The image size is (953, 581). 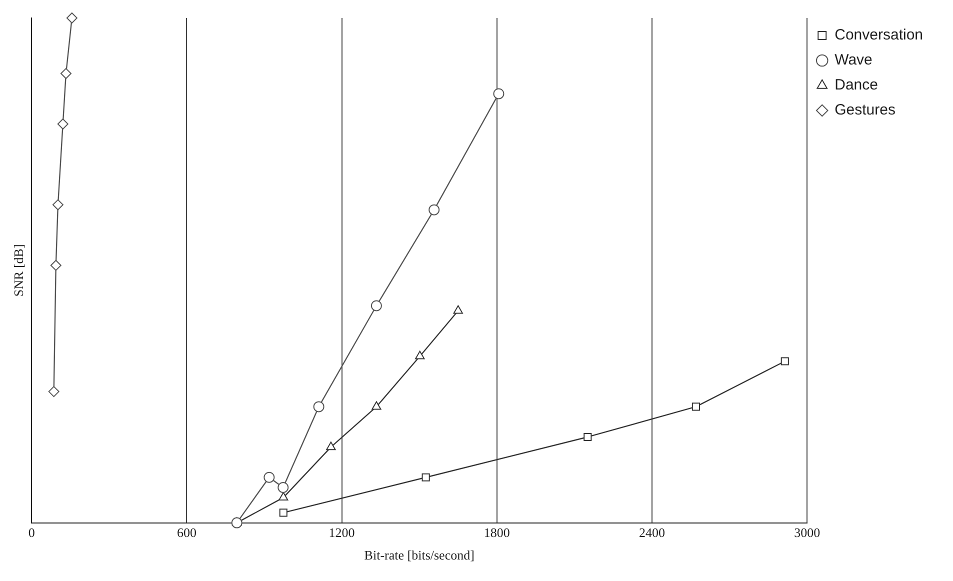 I want to click on x-tick-label: 600, so click(x=186, y=532).